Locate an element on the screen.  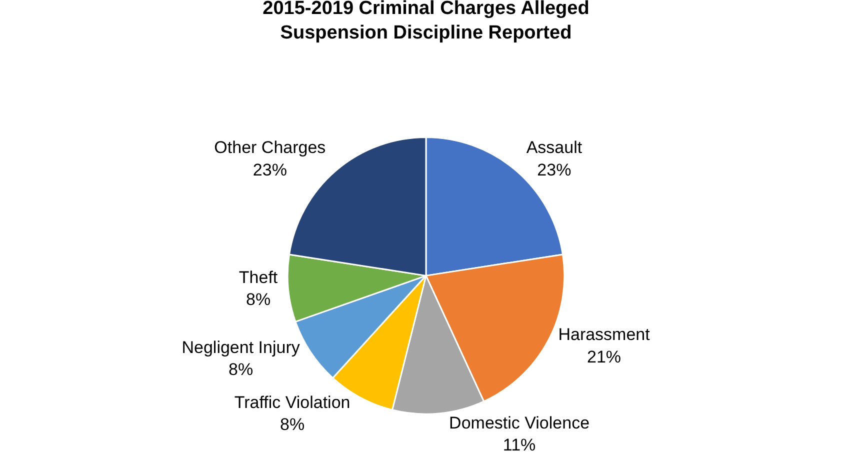
slice-label: Other Charges is located at coordinates (270, 148).